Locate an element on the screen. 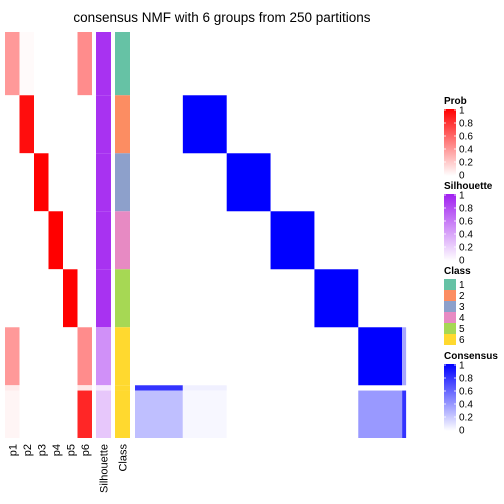 Image resolution: width=504 pixels, height=504 pixels. prob-column-label: p2 is located at coordinates (28, 450).